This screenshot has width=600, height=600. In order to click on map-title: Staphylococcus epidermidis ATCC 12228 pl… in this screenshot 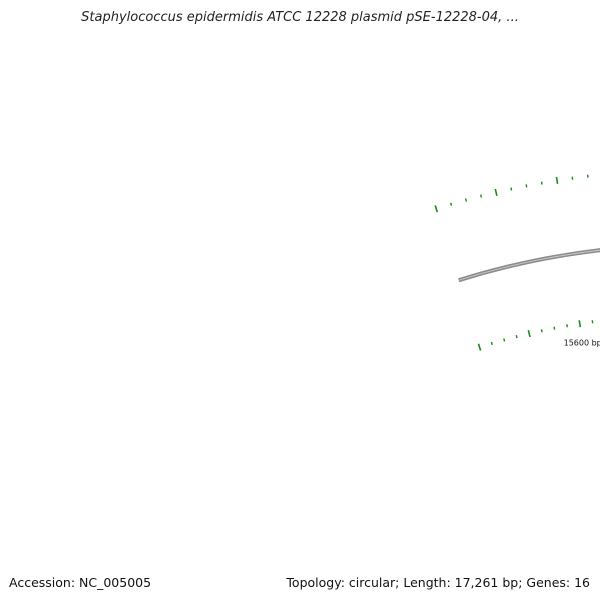, I will do `click(300, 17)`.